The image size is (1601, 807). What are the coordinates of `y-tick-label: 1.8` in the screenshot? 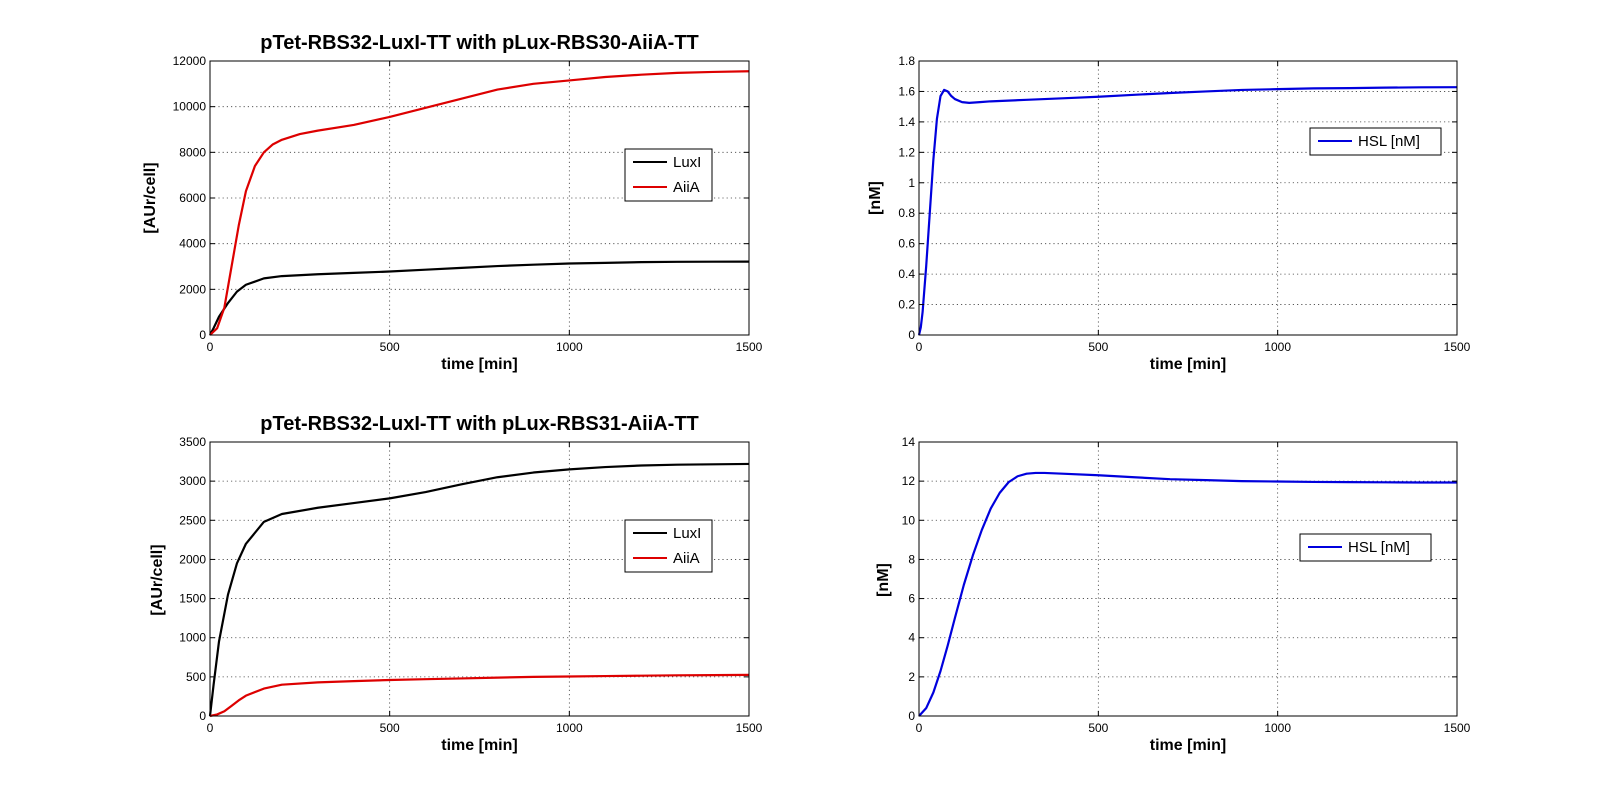 It's located at (906, 61).